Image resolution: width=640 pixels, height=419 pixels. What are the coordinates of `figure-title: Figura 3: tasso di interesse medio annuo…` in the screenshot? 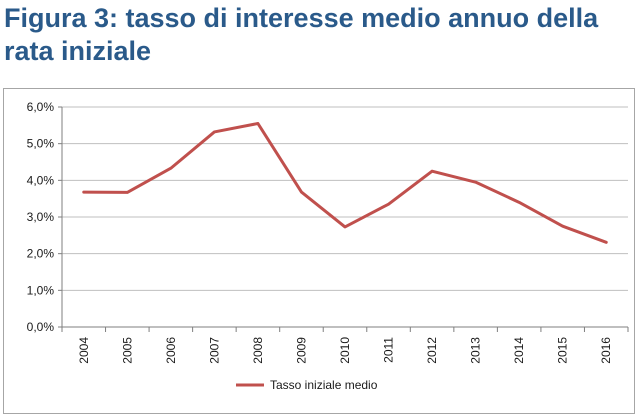 It's located at (301, 34).